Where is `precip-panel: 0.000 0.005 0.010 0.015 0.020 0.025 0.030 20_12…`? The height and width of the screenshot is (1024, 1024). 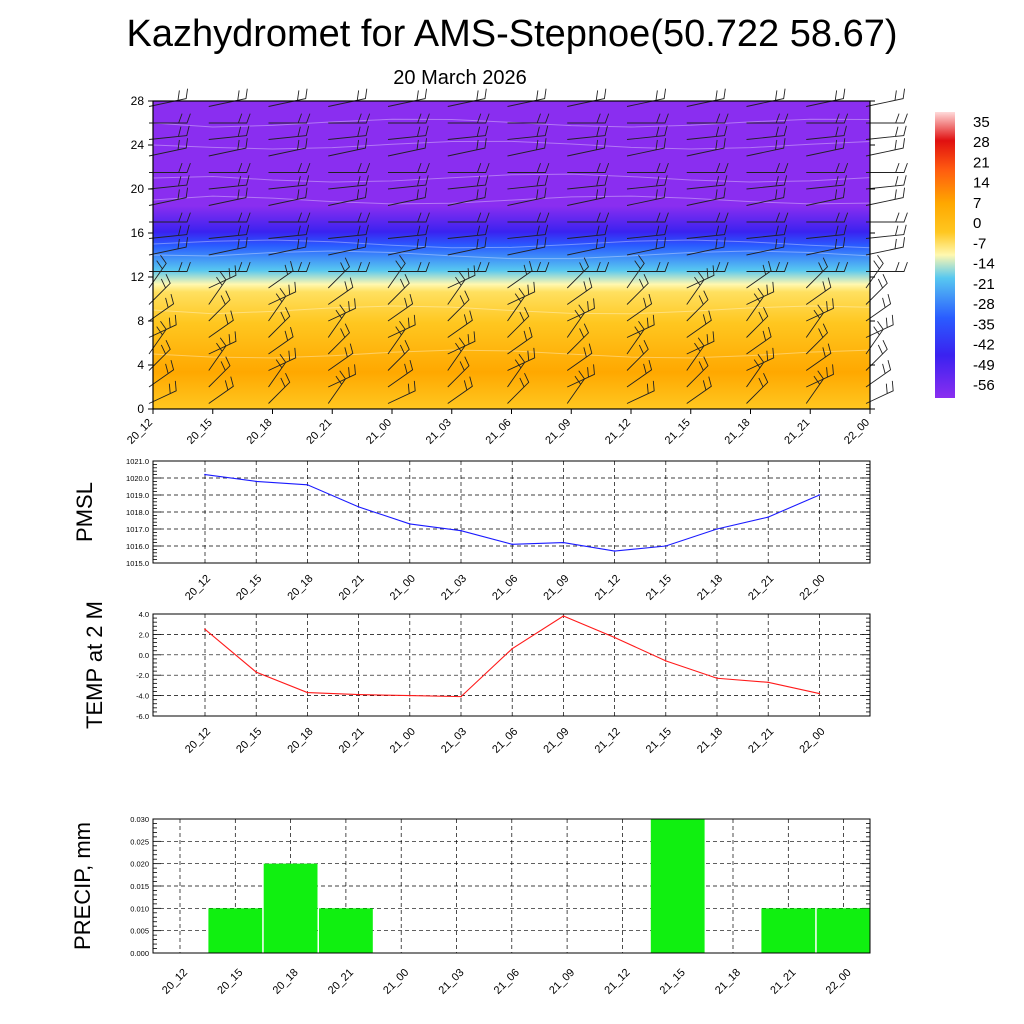 precip-panel: 0.000 0.005 0.010 0.015 0.020 0.025 0.030 20_12… is located at coordinates (470, 906).